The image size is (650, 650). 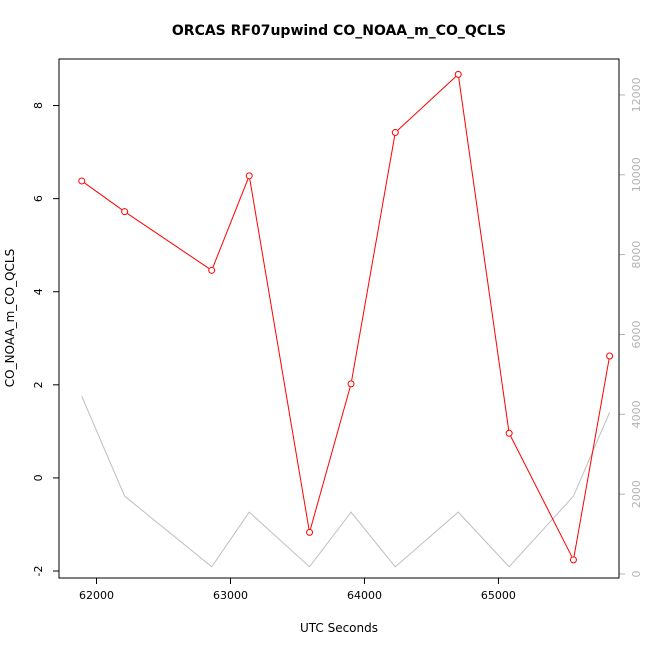 I want to click on x-tick-label: 65000, so click(x=498, y=595).